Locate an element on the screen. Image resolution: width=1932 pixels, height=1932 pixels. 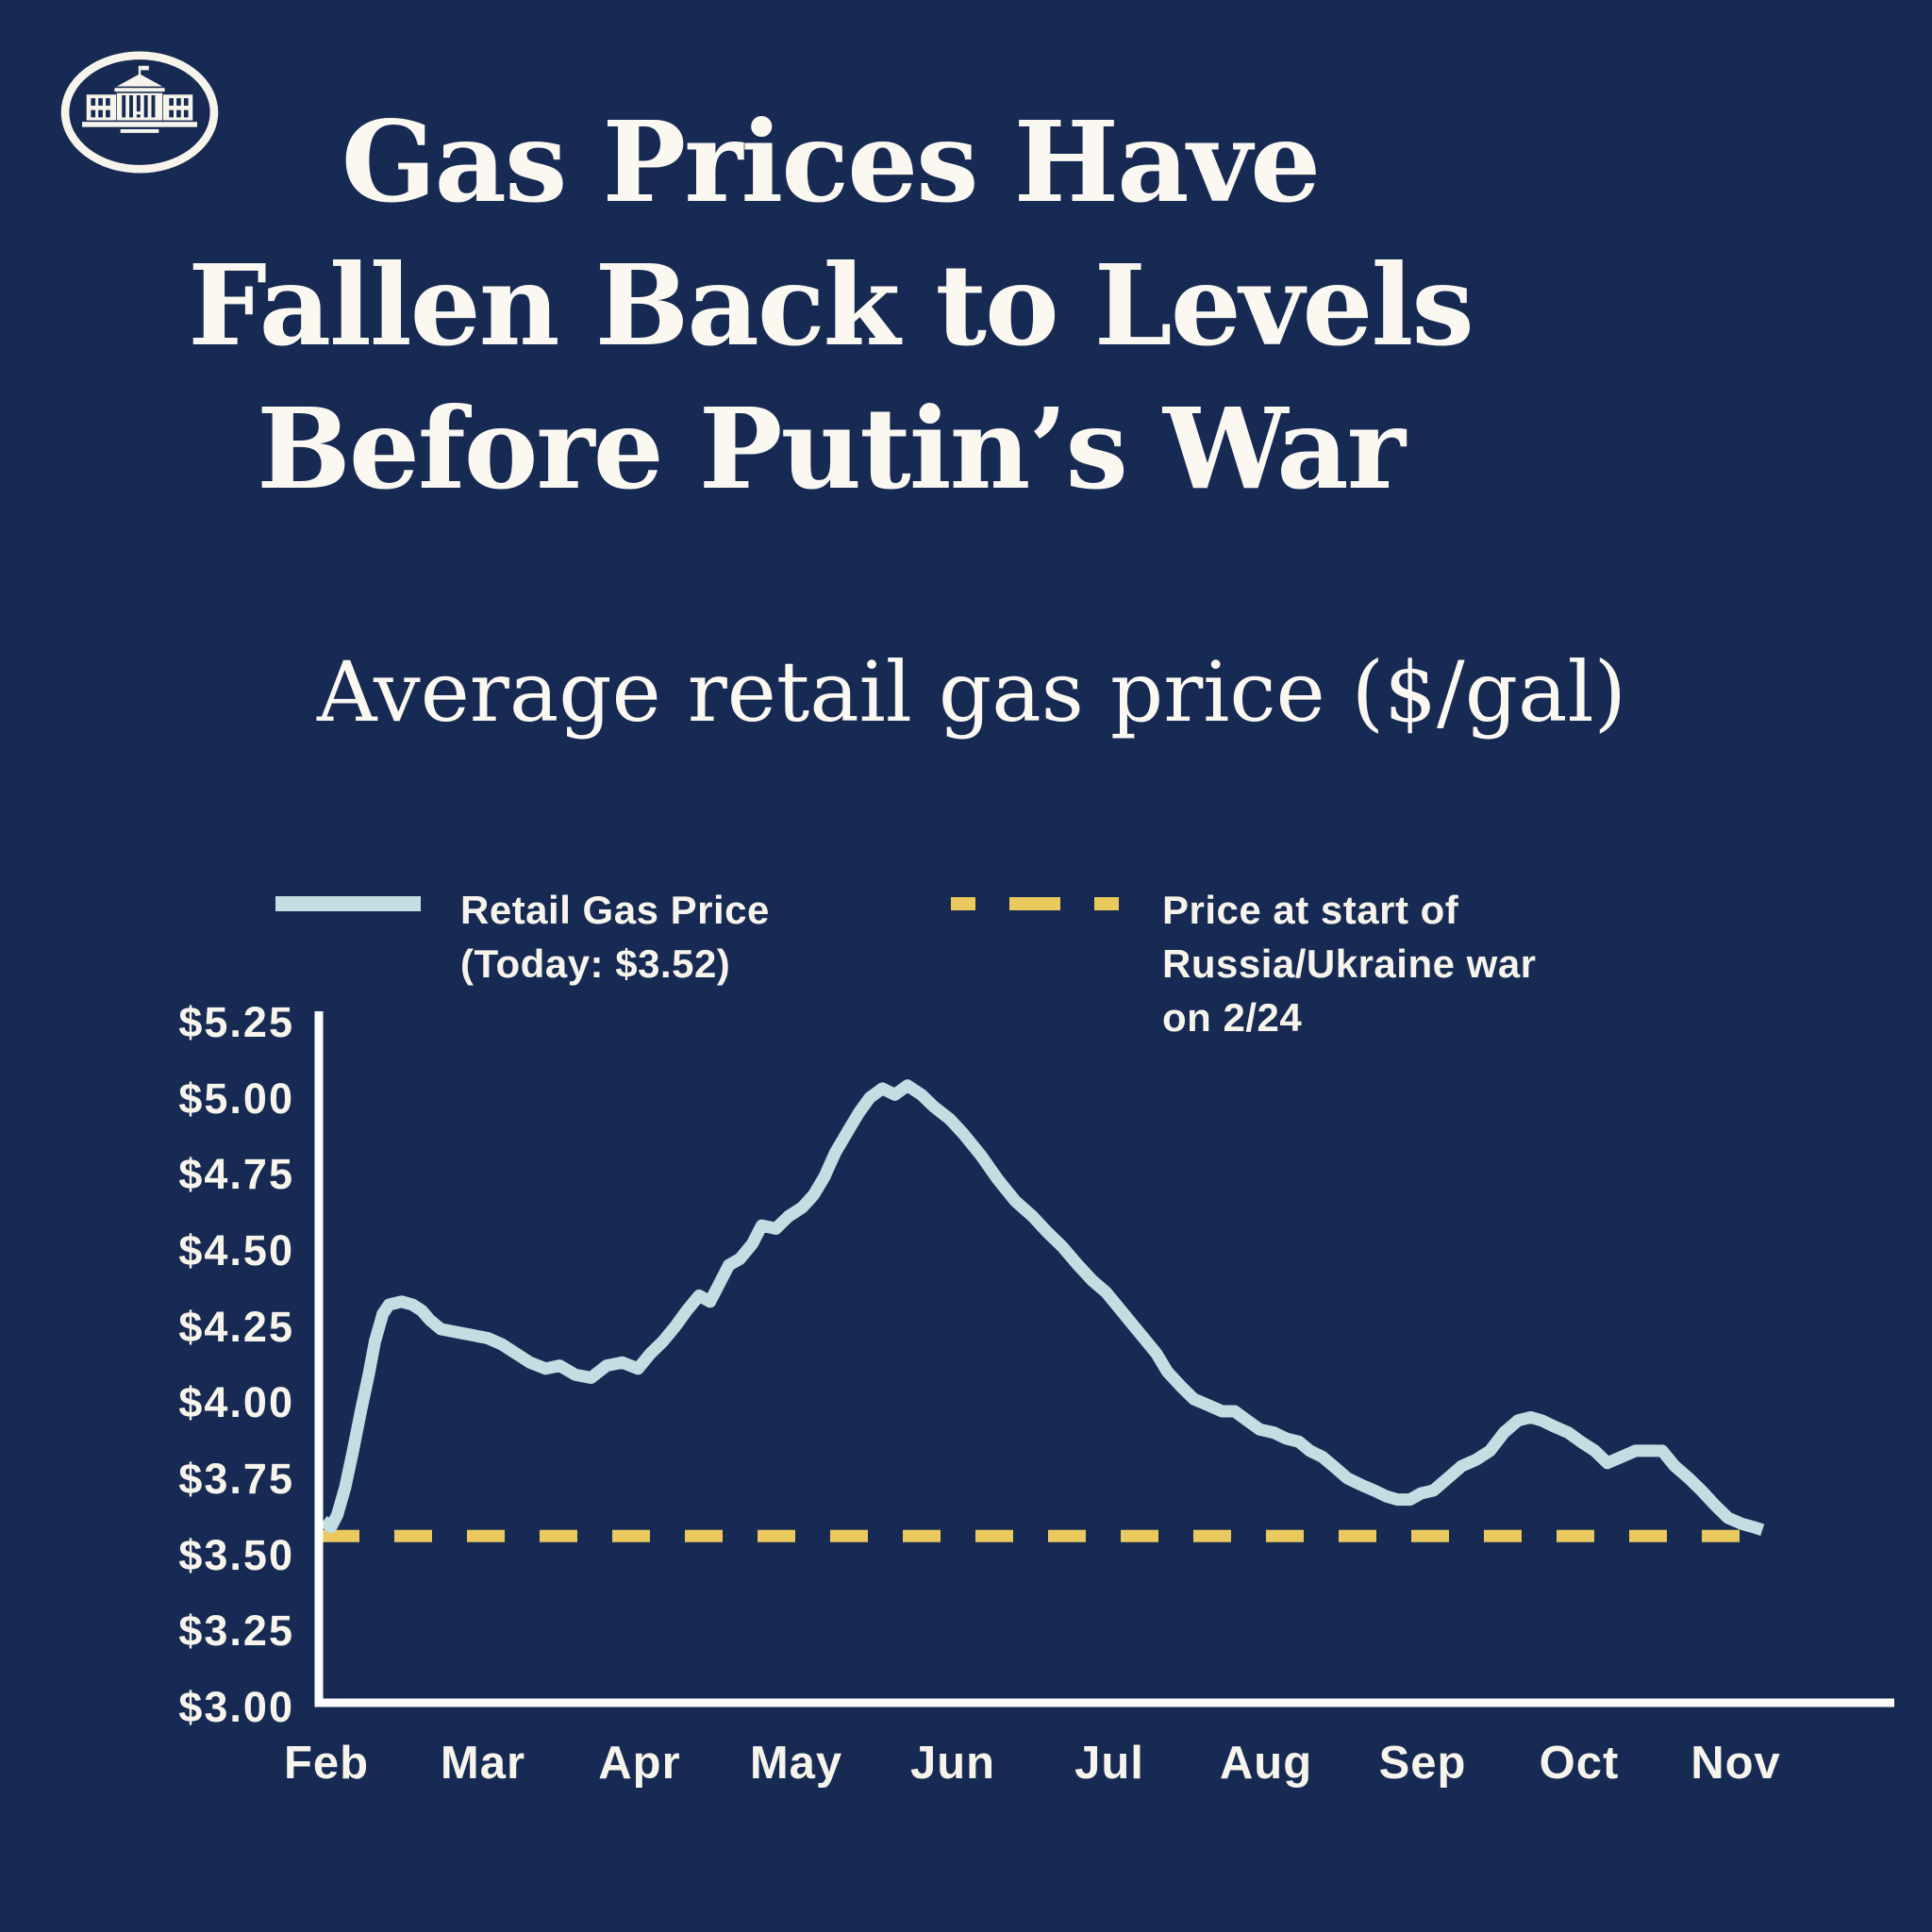
x-tick-label: Nov is located at coordinates (1736, 1763).